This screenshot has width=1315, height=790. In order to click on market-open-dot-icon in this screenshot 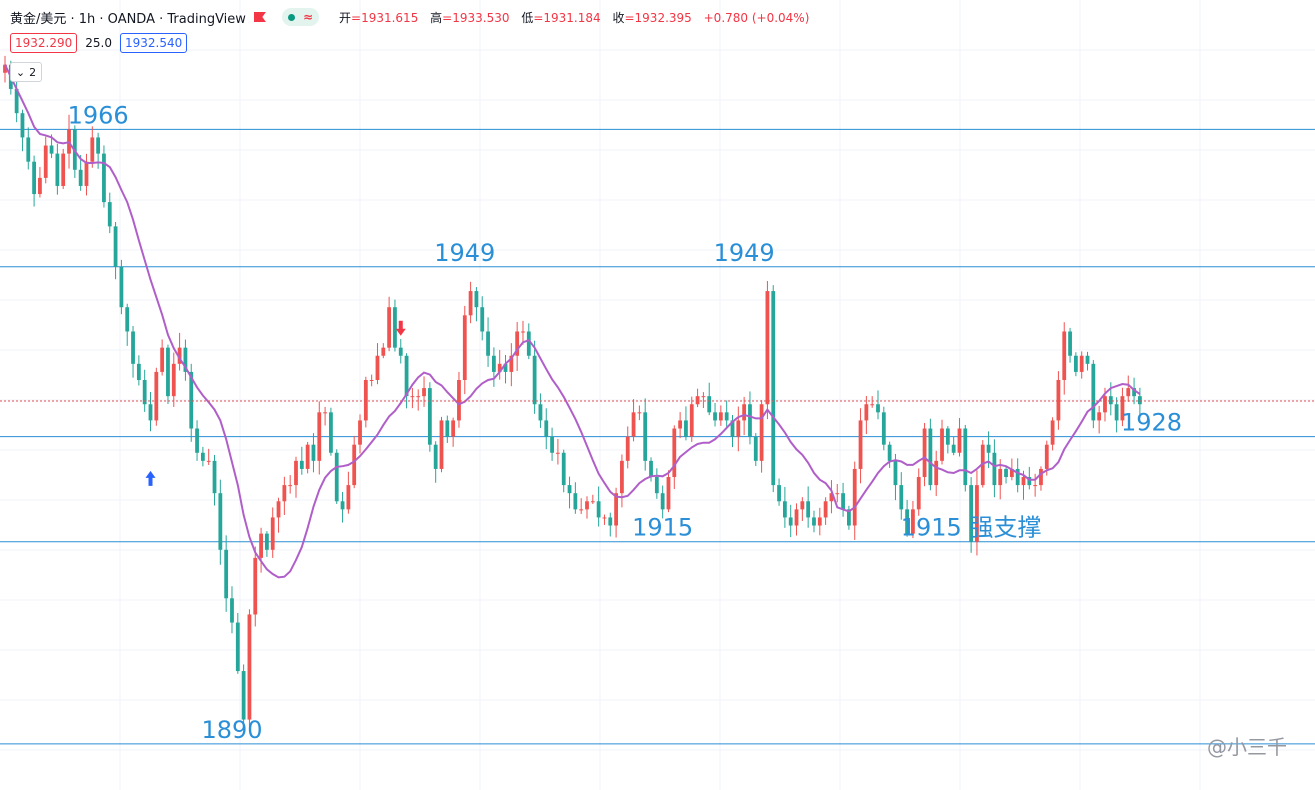, I will do `click(291, 17)`.